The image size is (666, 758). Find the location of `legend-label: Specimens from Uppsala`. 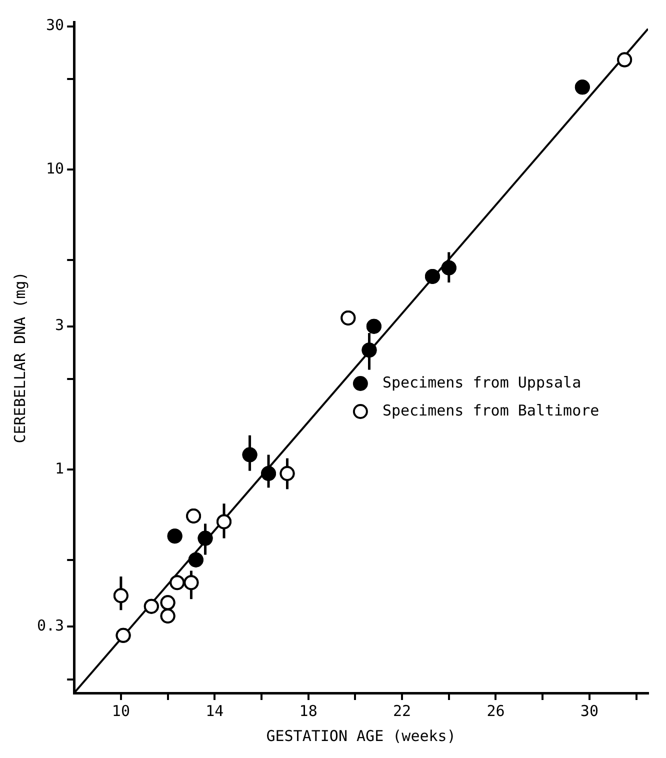

legend-label: Specimens from Uppsala is located at coordinates (482, 382).